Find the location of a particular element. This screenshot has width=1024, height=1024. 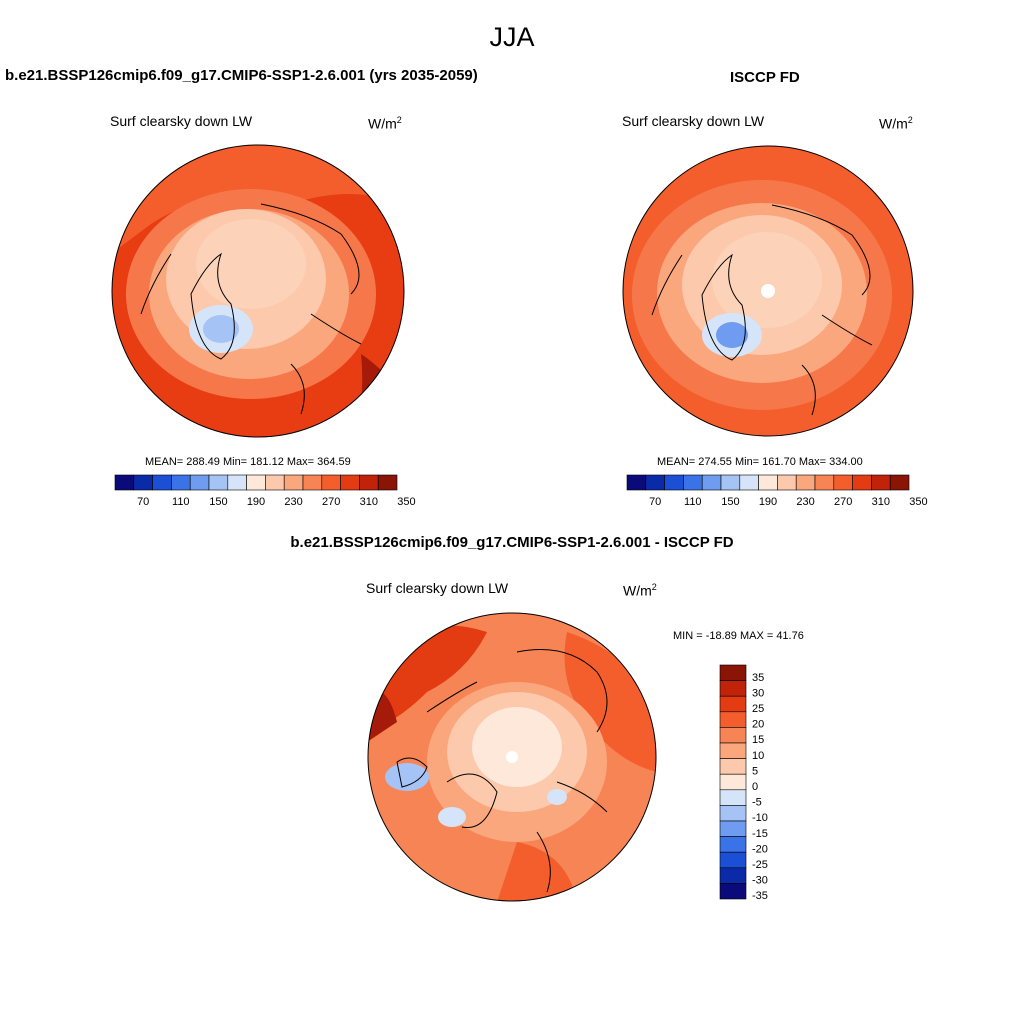

polar-map-model is located at coordinates (258, 291).